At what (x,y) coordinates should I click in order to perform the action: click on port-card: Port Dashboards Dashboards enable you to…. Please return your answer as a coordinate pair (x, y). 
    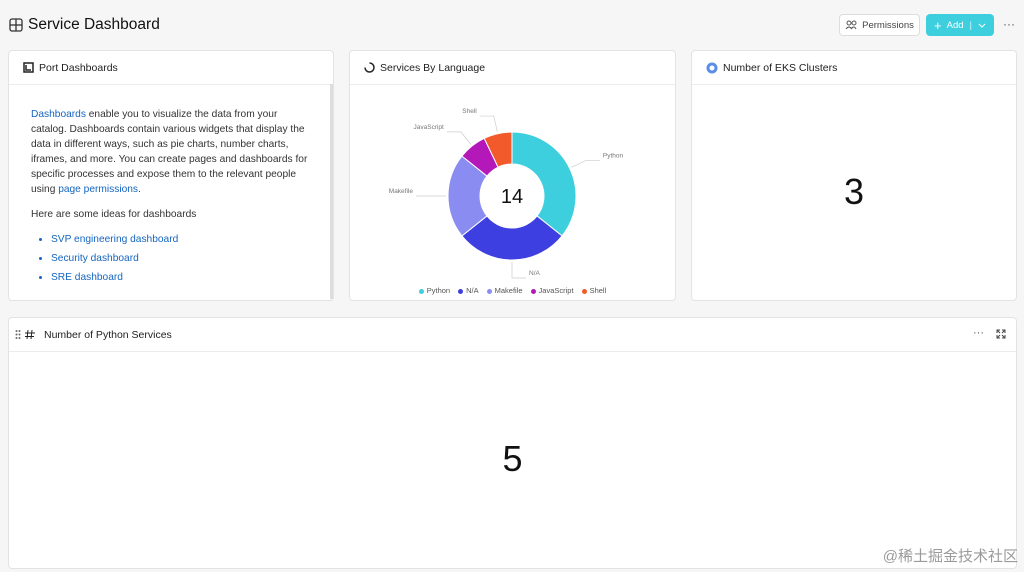
    Looking at the image, I should click on (171, 175).